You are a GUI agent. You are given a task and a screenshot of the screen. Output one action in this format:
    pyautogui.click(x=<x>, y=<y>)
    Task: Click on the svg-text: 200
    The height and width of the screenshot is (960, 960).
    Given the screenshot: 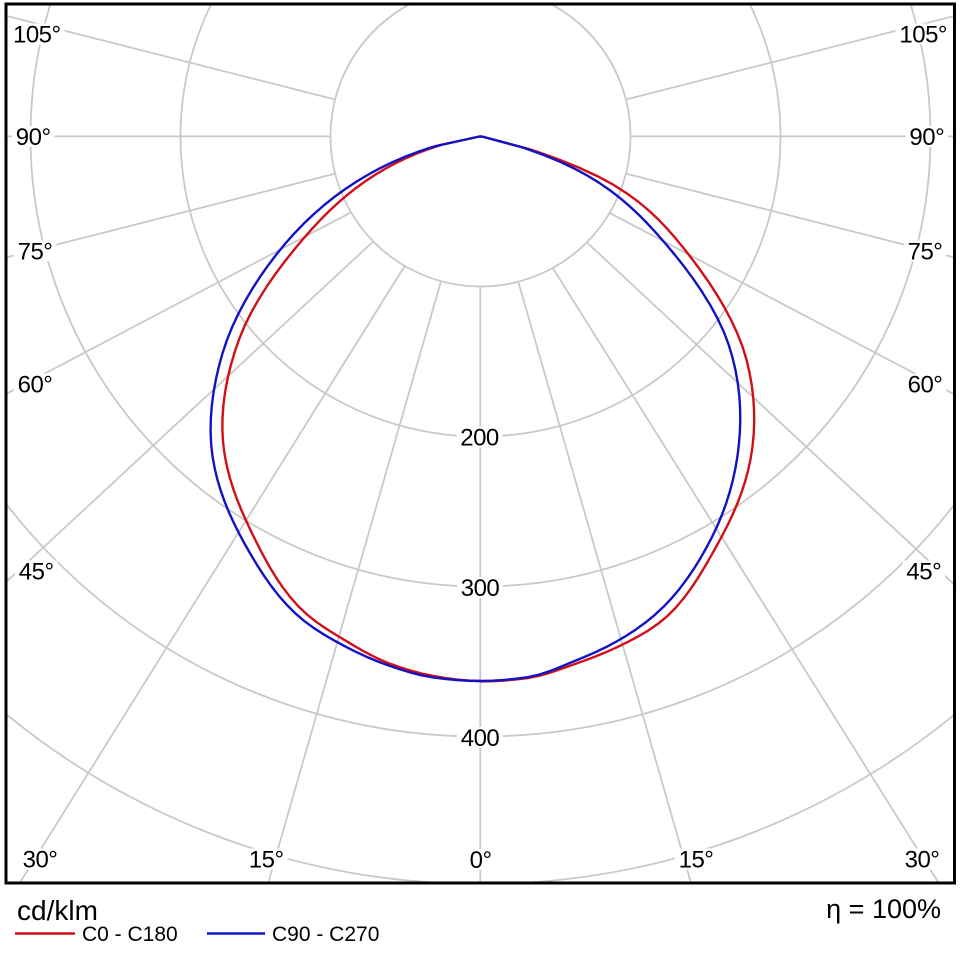 What is the action you would take?
    pyautogui.click(x=479, y=438)
    